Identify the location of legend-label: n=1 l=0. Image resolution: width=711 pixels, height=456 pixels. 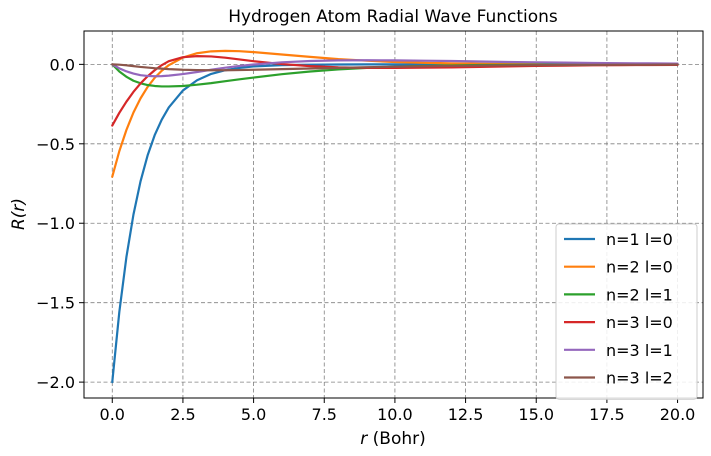
(639, 239).